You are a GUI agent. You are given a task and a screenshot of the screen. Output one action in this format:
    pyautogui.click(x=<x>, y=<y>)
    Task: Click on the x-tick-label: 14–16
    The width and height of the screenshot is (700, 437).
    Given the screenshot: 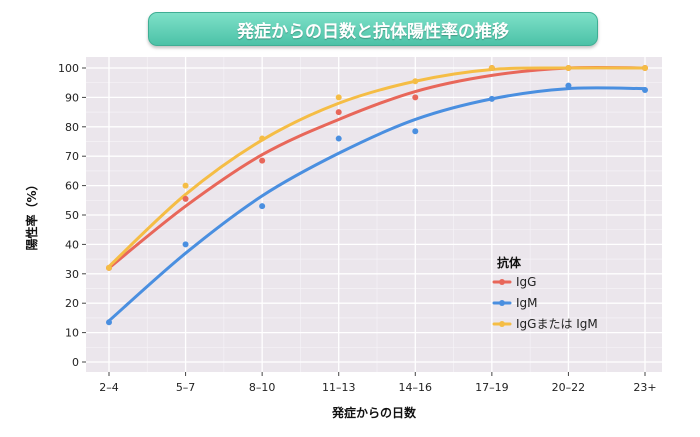 What is the action you would take?
    pyautogui.click(x=416, y=387)
    